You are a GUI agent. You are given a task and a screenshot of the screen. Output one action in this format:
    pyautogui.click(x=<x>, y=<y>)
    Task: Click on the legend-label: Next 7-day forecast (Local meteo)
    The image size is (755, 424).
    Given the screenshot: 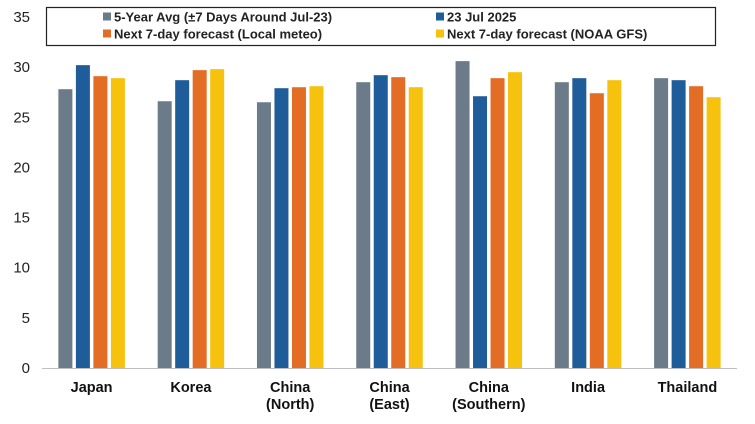 What is the action you would take?
    pyautogui.click(x=218, y=34)
    